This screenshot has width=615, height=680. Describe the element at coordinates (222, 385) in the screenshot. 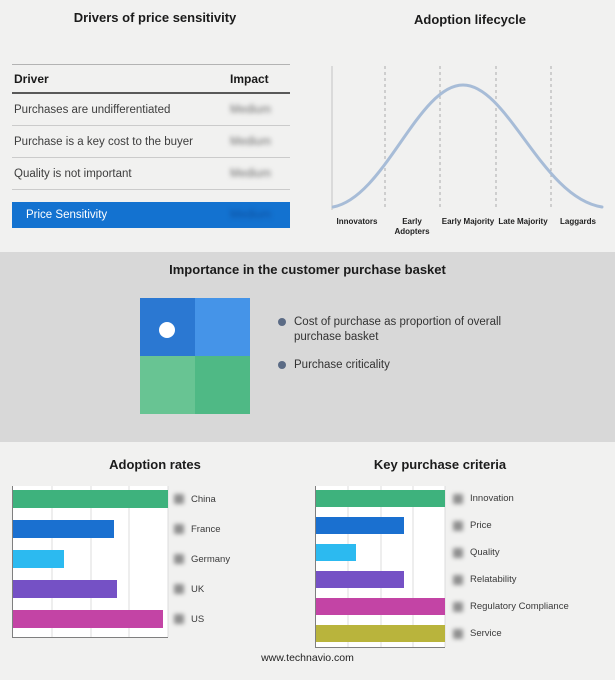

I see `matrix-quadrant-bottom-right` at that location.